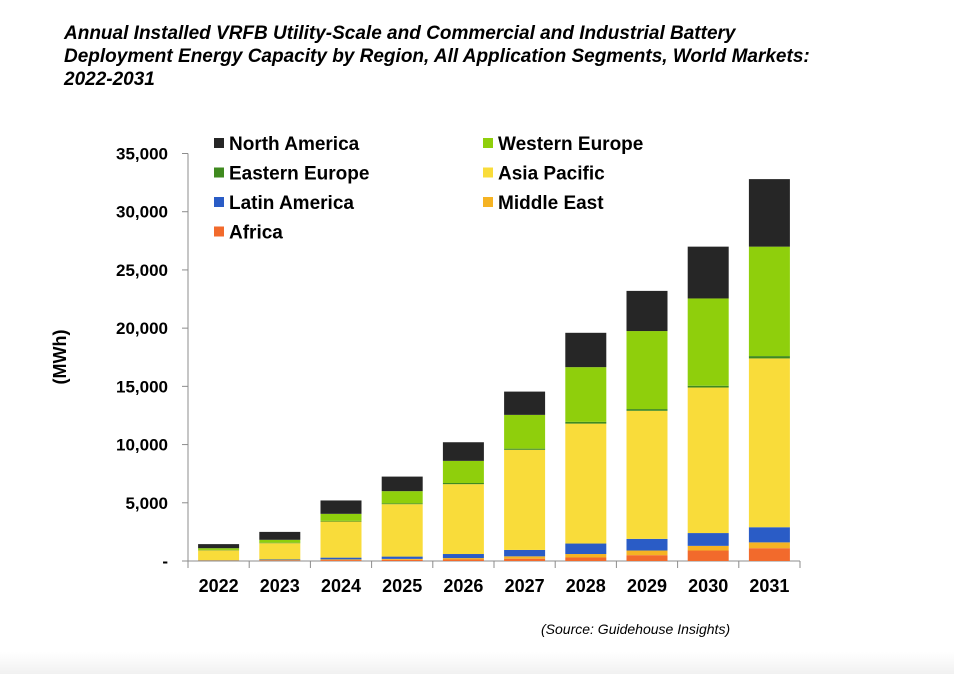 This screenshot has width=954, height=674. I want to click on y-tick-label: 25,000, so click(142, 270).